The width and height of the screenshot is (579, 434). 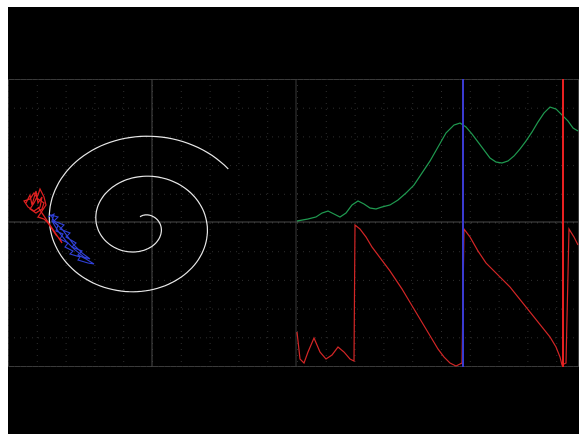 What do you see at coordinates (43, 215) in the screenshot?
I see `phase-red-scribble` at bounding box center [43, 215].